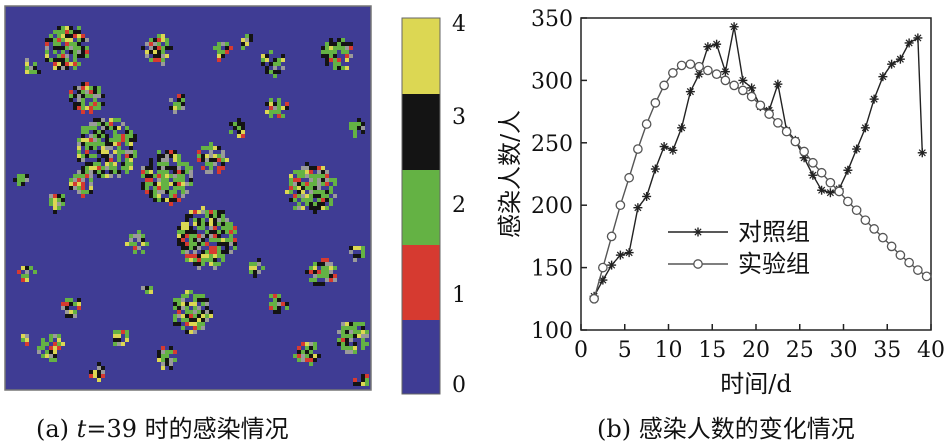 This screenshot has height=446, width=945. I want to click on map-cell-1924, so click(351, 324).